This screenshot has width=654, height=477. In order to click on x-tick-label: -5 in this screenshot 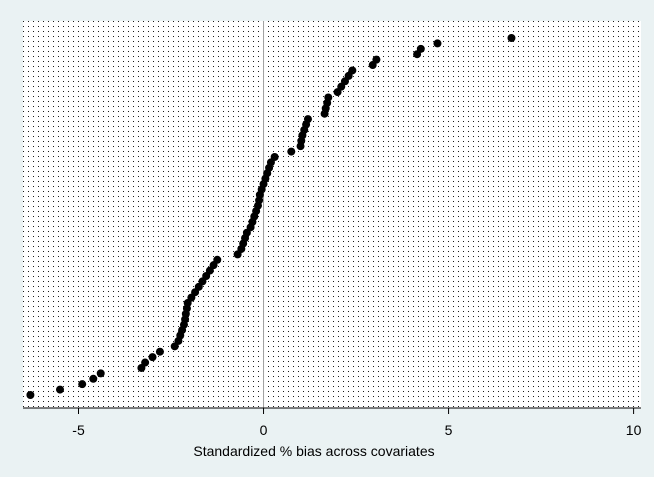, I will do `click(78, 430)`.